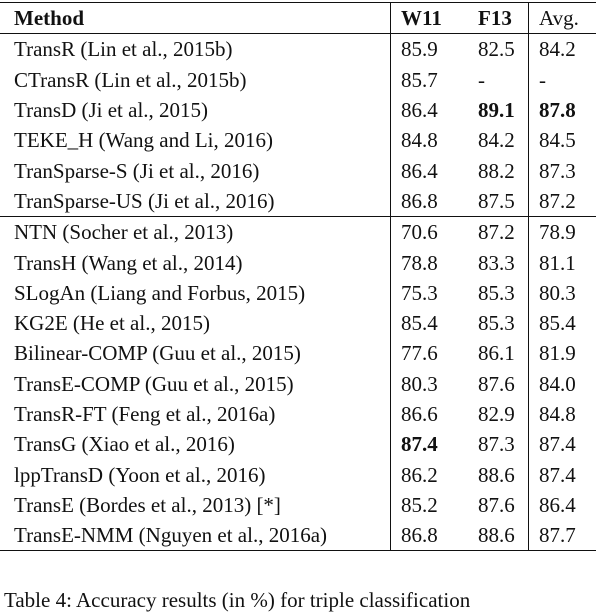  I want to click on value-cell: 81.1, so click(562, 262).